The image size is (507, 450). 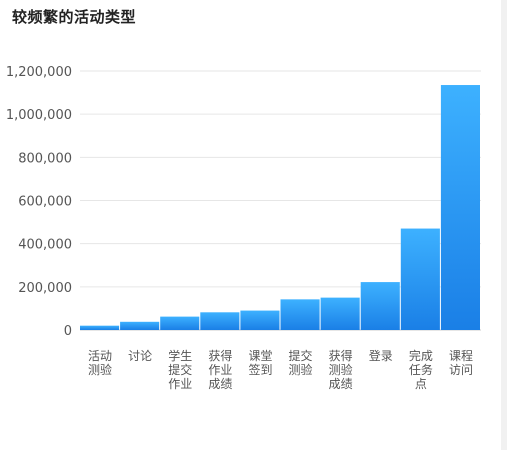 What do you see at coordinates (68, 331) in the screenshot?
I see `y-tick-label: 0` at bounding box center [68, 331].